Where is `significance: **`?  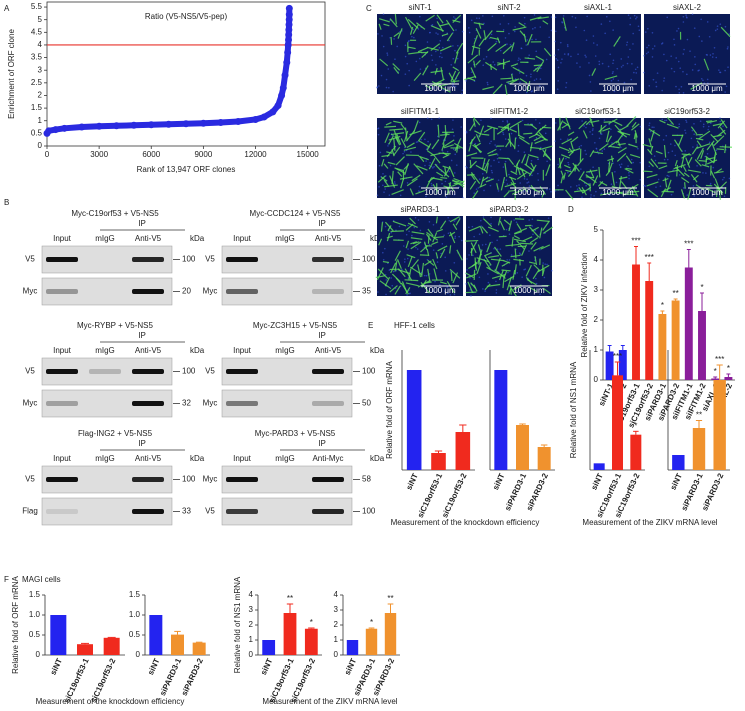
significance: ** is located at coordinates (290, 598).